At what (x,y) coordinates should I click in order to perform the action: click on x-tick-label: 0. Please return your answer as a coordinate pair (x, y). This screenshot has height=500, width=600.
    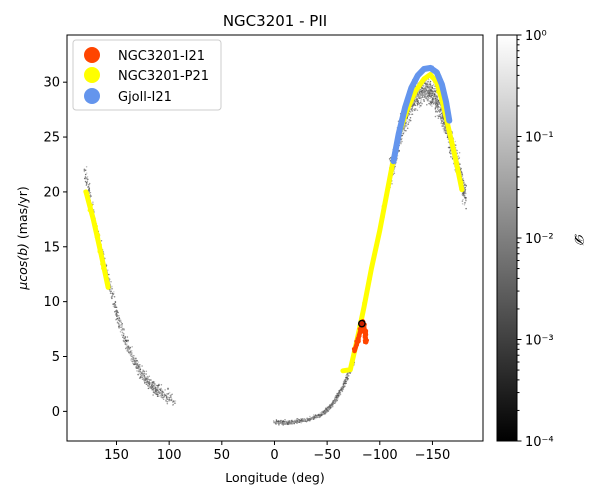
    Looking at the image, I should click on (274, 455).